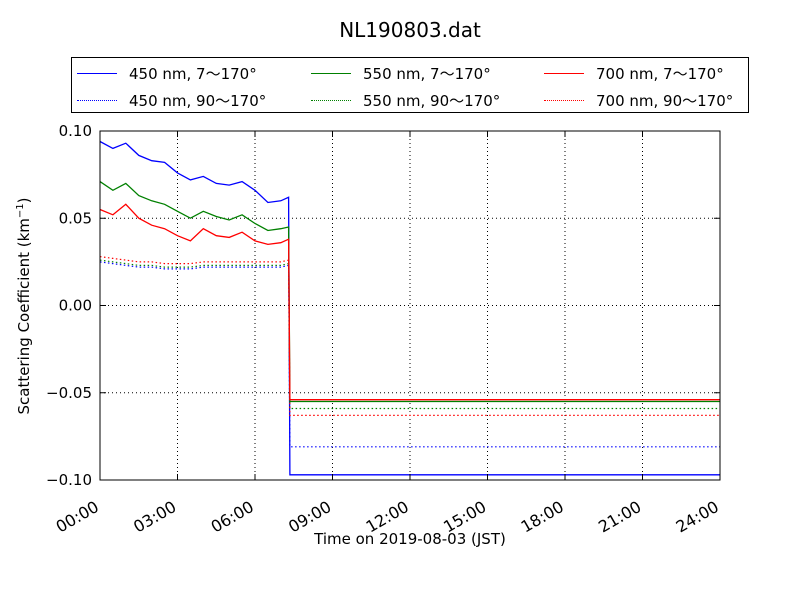  What do you see at coordinates (75, 306) in the screenshot?
I see `y-tick-label: 0.00` at bounding box center [75, 306].